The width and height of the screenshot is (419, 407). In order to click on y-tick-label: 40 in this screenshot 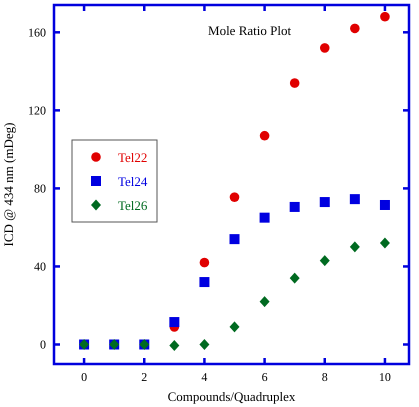, I will do `click(40, 266)`.